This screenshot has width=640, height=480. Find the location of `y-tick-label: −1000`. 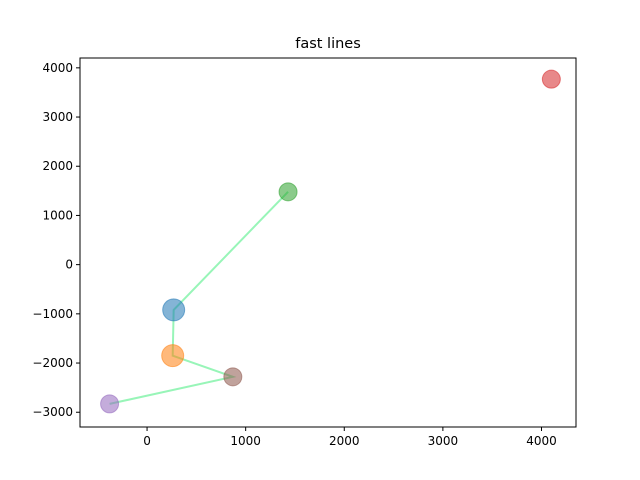

y-tick-label: −1000 is located at coordinates (52, 314).